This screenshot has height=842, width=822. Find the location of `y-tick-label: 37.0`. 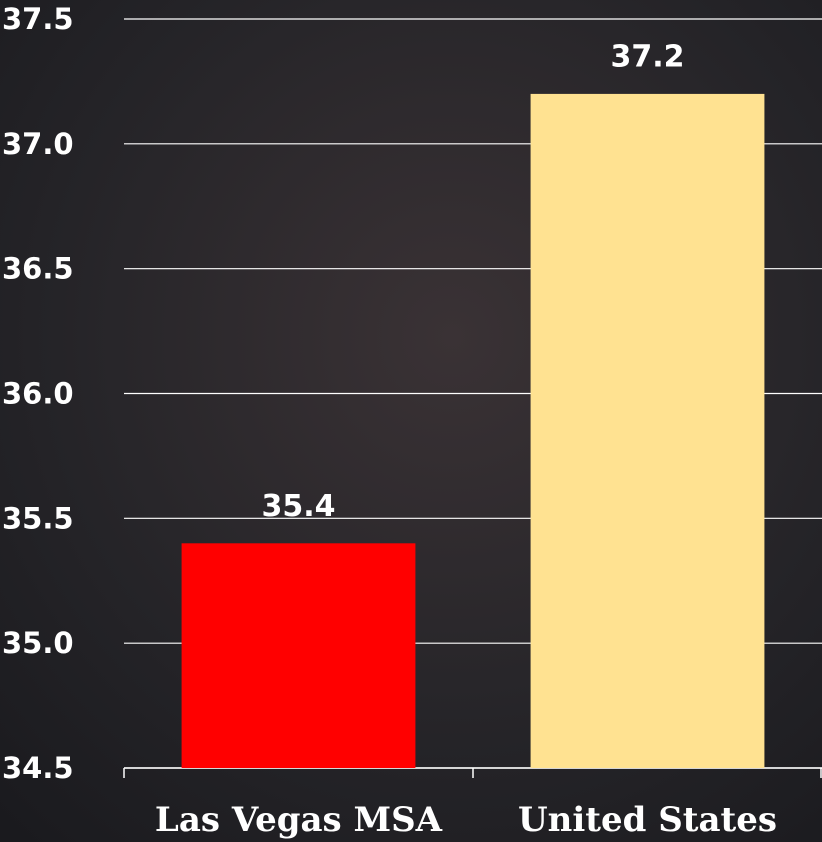

y-tick-label: 37.0 is located at coordinates (38, 144).